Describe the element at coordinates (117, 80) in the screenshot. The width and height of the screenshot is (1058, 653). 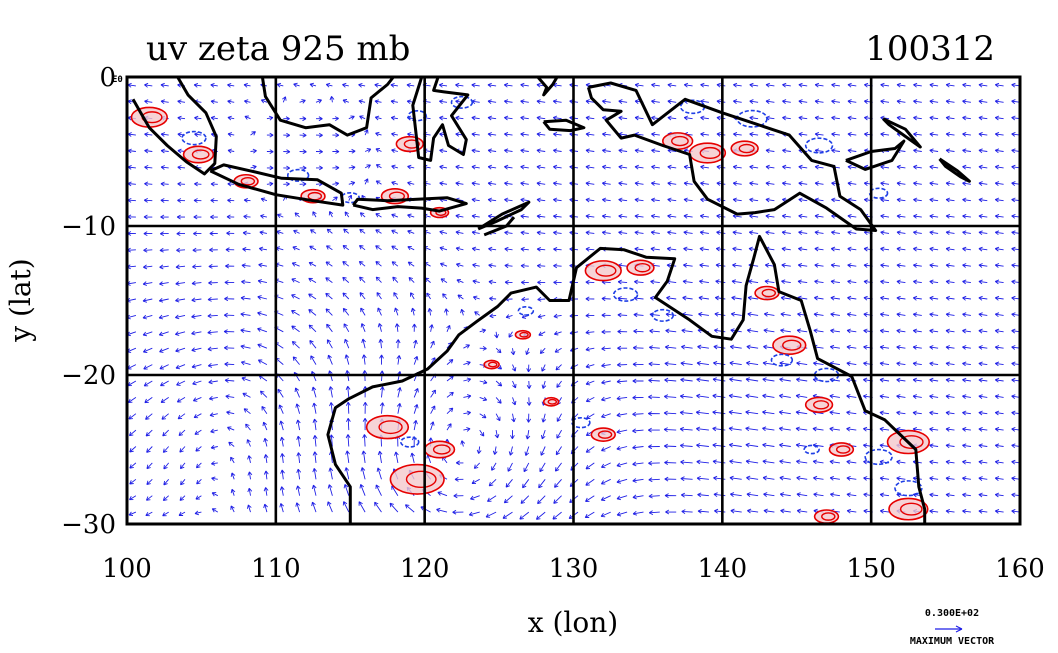
I see `y-tick-suffix: E0` at that location.